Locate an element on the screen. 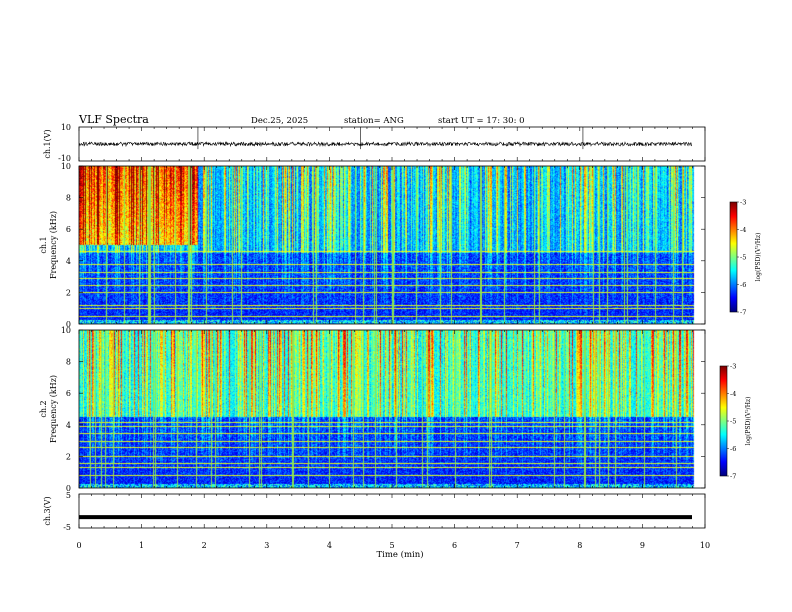 The image size is (792, 612). station-label: station= ANG is located at coordinates (374, 121).